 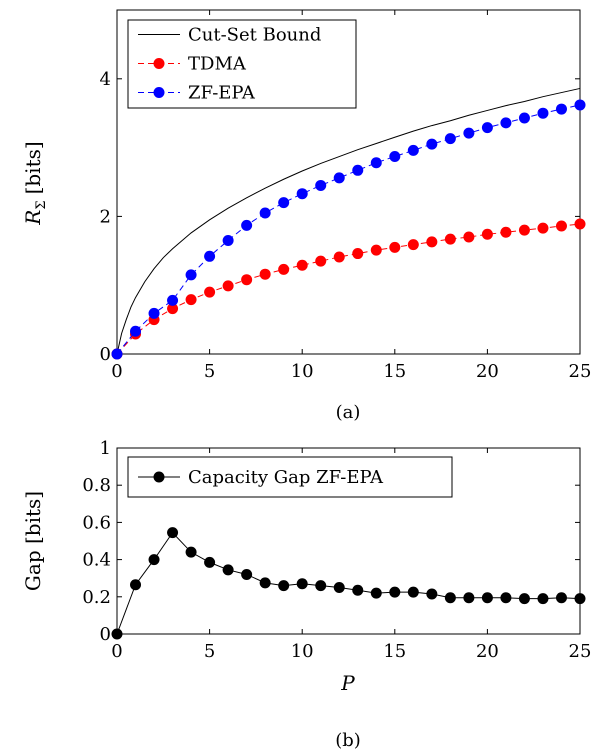 I want to click on series-layer-b, so click(x=348, y=583).